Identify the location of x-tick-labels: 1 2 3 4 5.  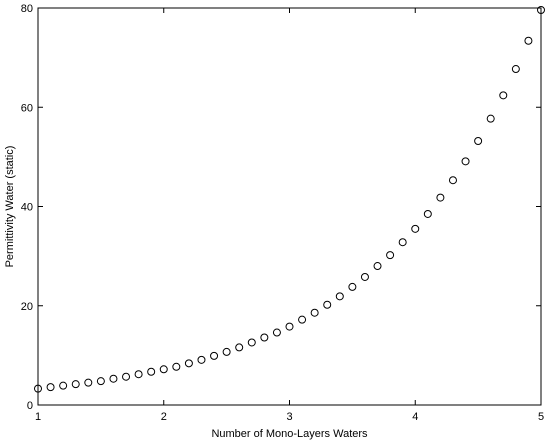
(289, 417).